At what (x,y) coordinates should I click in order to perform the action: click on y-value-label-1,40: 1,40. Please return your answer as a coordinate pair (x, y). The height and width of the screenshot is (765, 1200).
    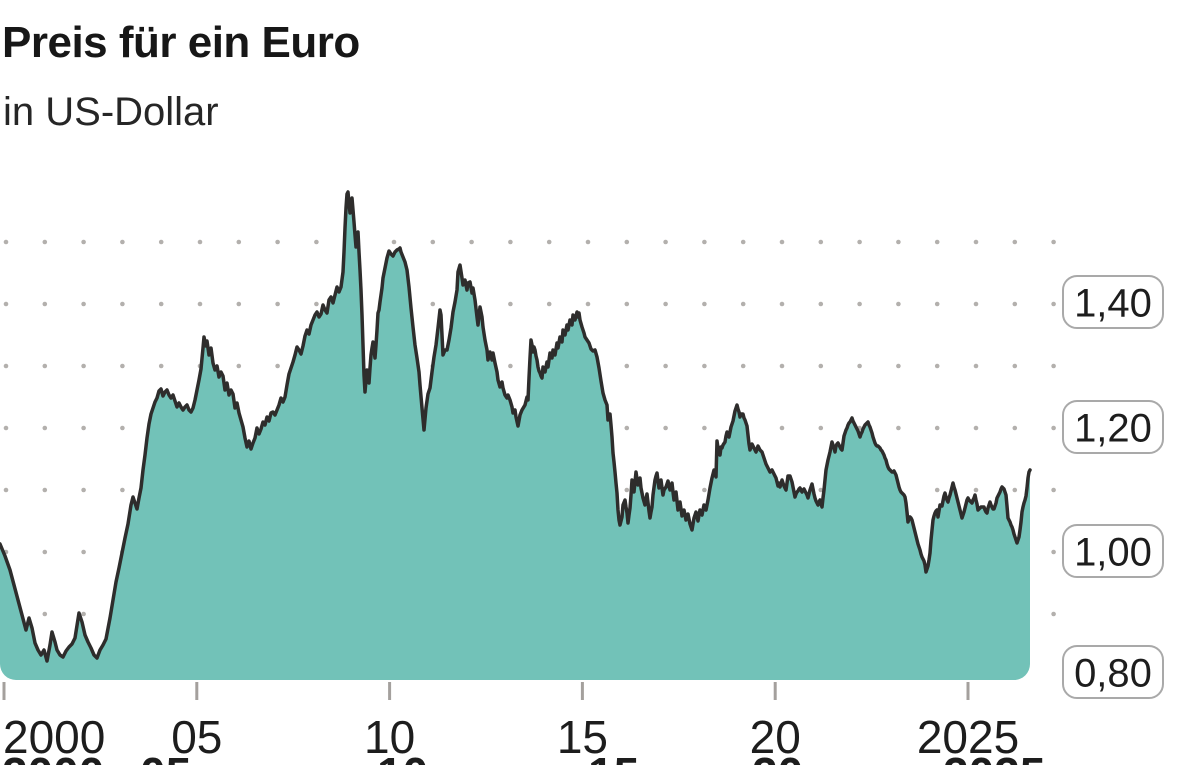
    Looking at the image, I should click on (1113, 303).